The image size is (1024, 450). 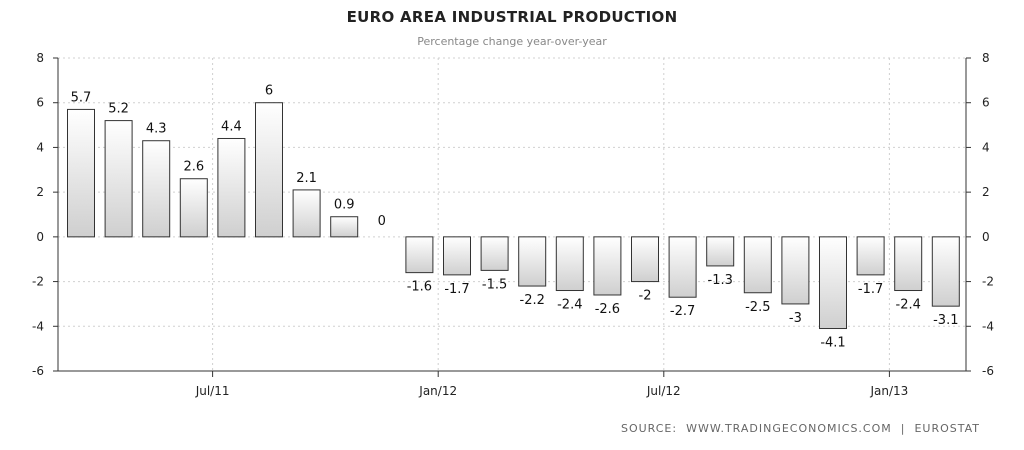 I want to click on x-tick-label: Jan/13, so click(x=888, y=391).